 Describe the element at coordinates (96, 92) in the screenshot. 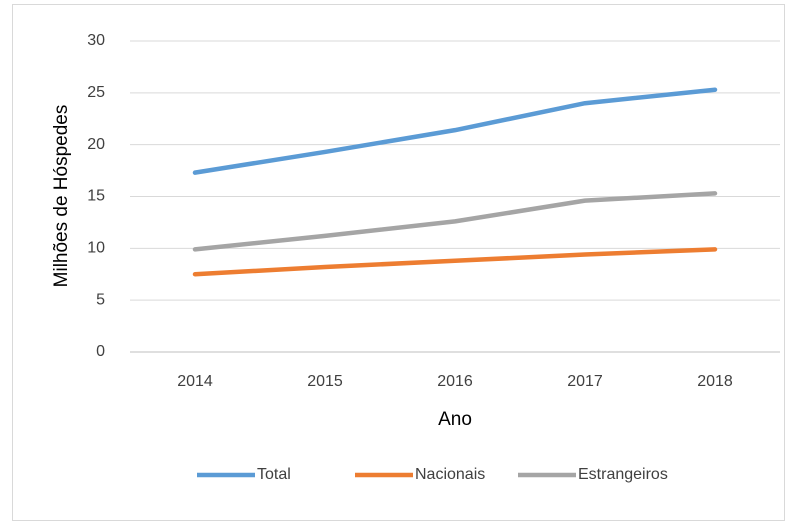

I see `y-tick-label: 25` at that location.